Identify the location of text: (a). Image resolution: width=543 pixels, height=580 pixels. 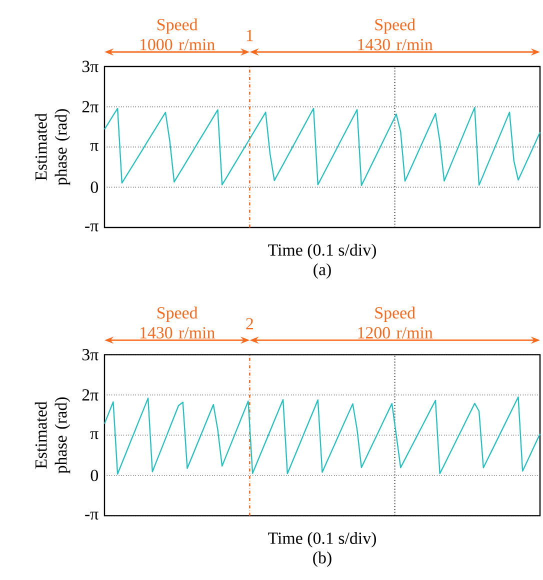
(322, 271).